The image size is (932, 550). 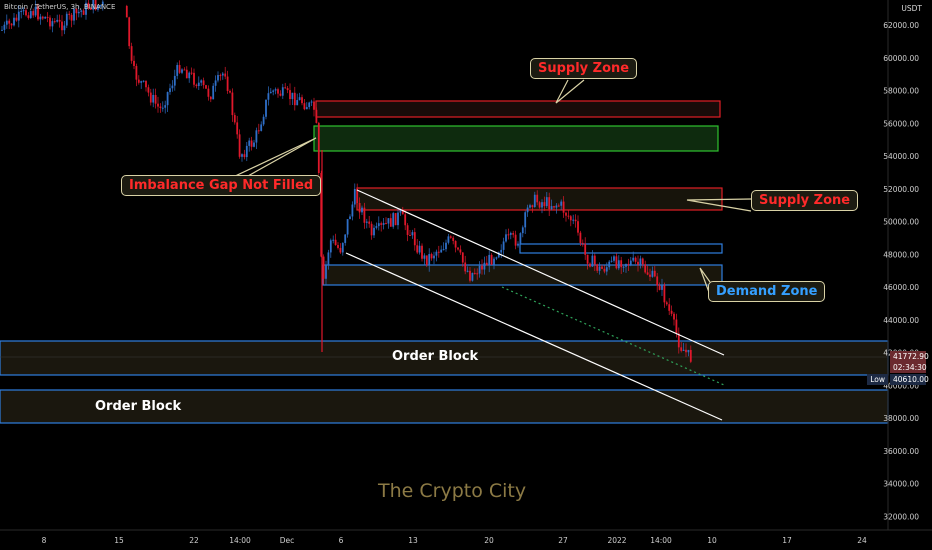 I want to click on time-tick-label: 17, so click(x=787, y=540).